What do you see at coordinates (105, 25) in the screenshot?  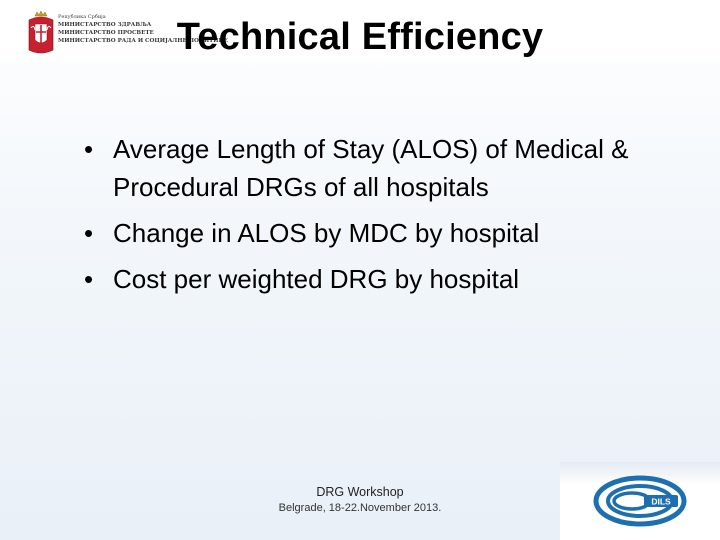 I see `ministry-health: МИНИСТАРСТВО ЗДРАВЉА` at bounding box center [105, 25].